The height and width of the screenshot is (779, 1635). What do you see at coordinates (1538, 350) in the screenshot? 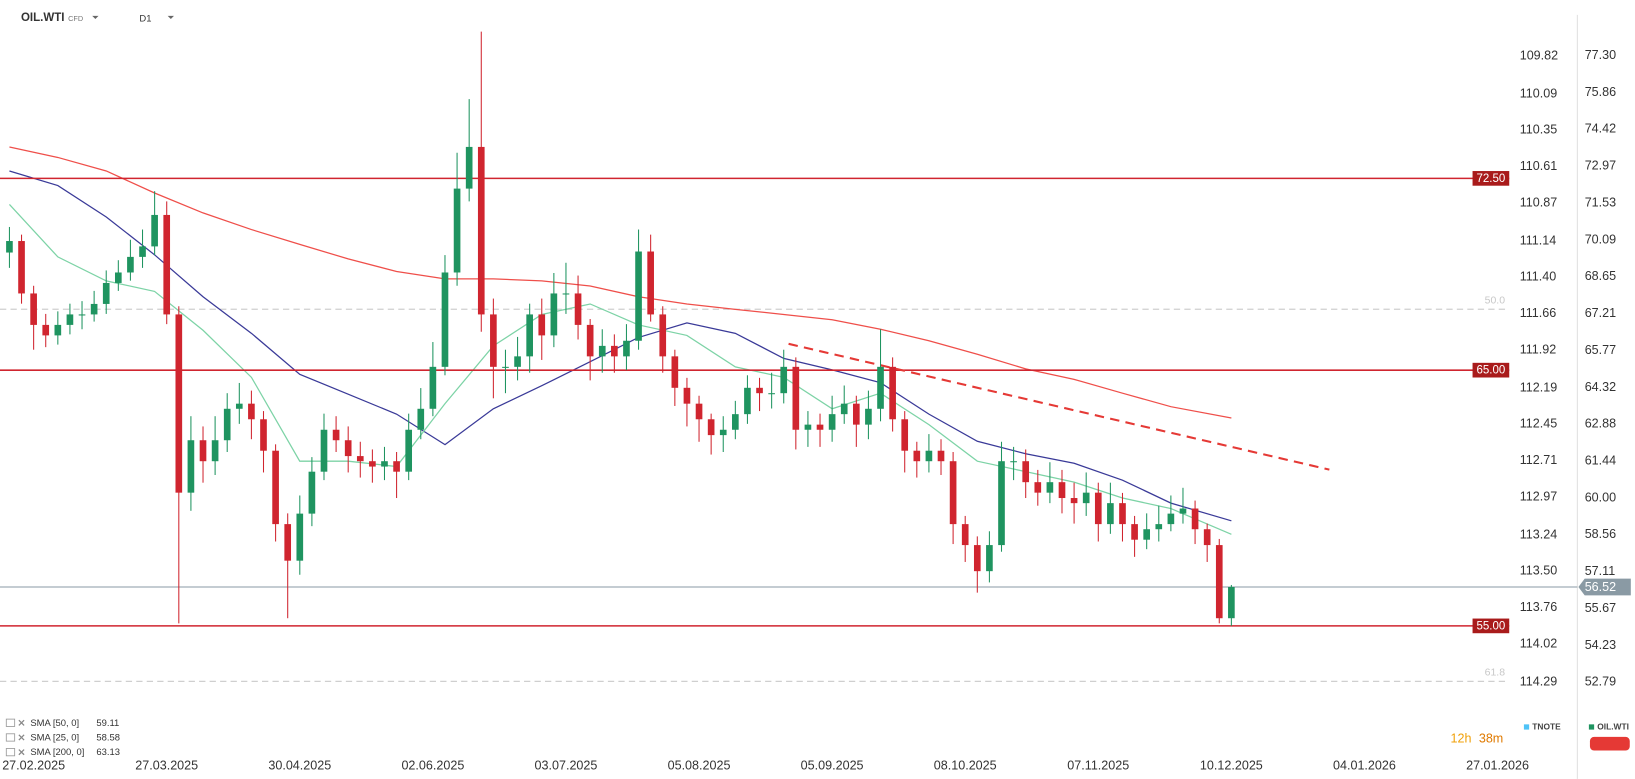
I see `y2-tick-label: 111.92` at bounding box center [1538, 350].